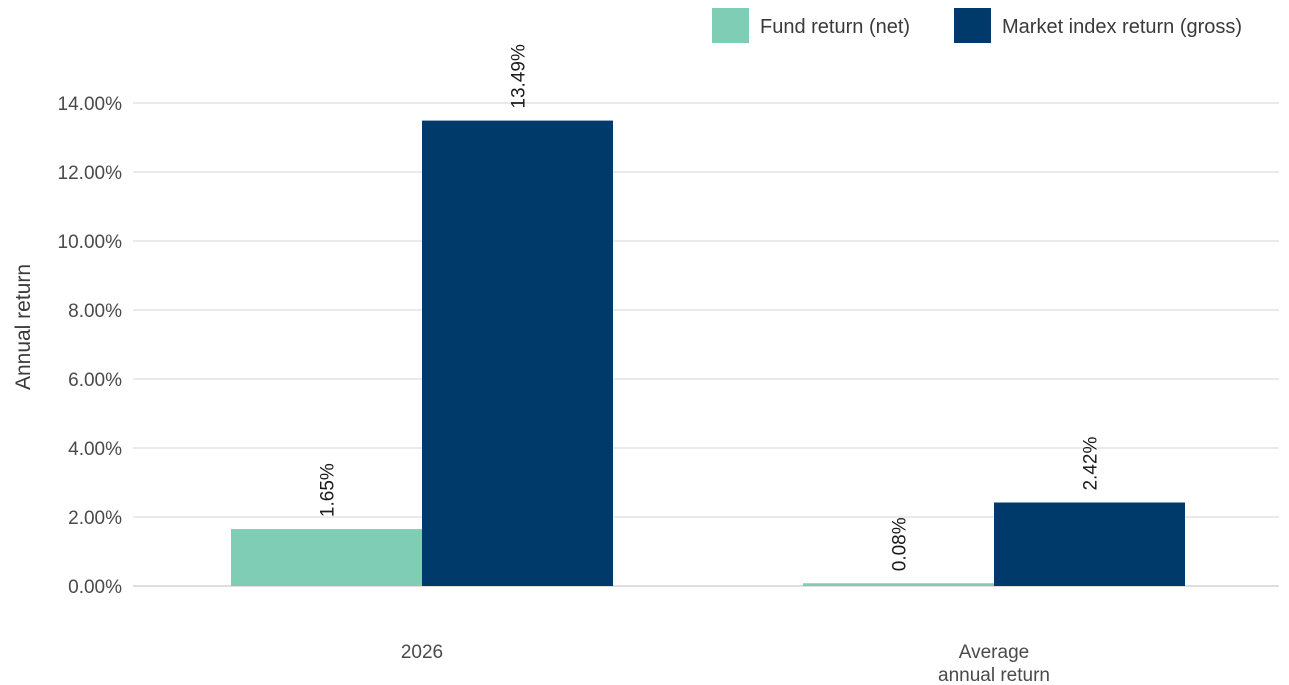 The width and height of the screenshot is (1289, 685). What do you see at coordinates (422, 652) in the screenshot?
I see `x-category-label: 2026` at bounding box center [422, 652].